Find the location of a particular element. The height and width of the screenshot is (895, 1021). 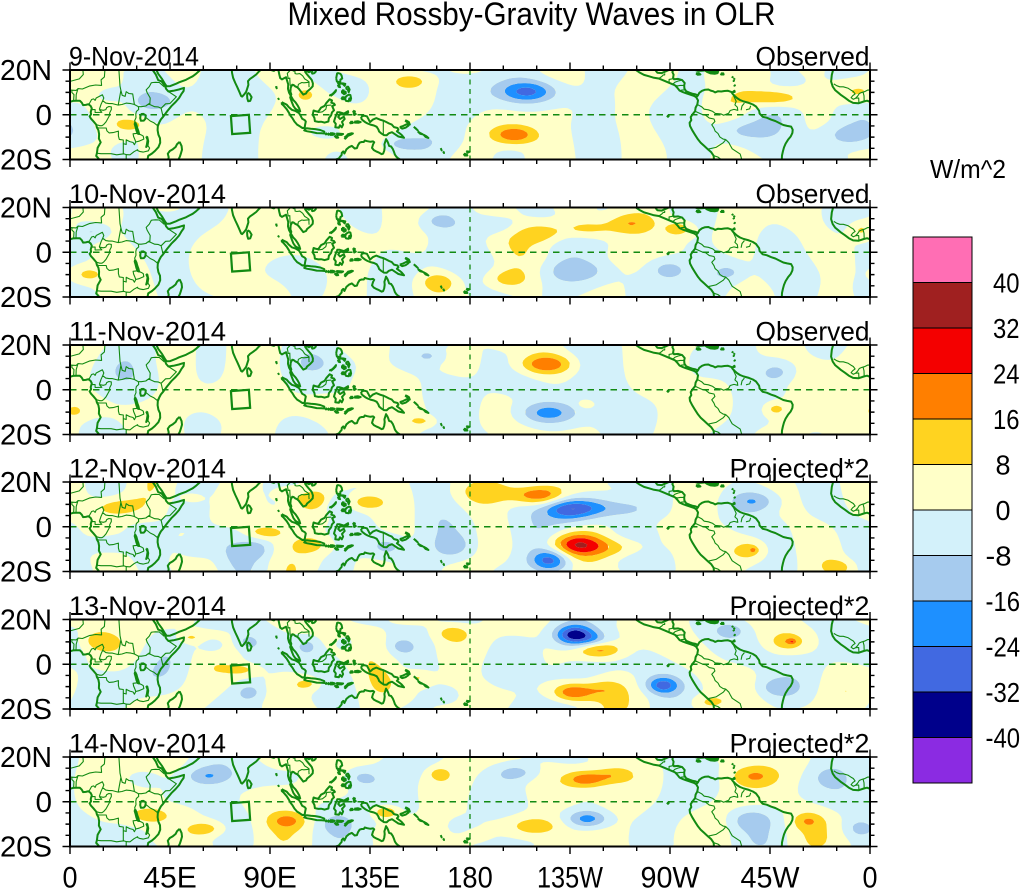

svg-text: 180 is located at coordinates (470, 876).